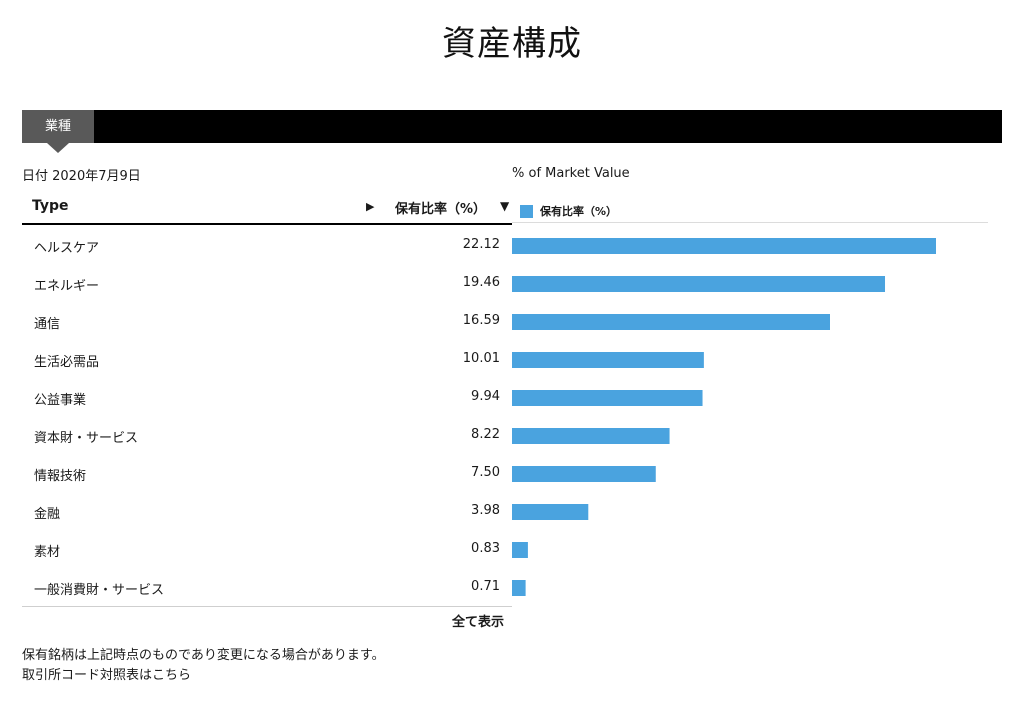  I want to click on sort-down-icon: ▼, so click(505, 206).